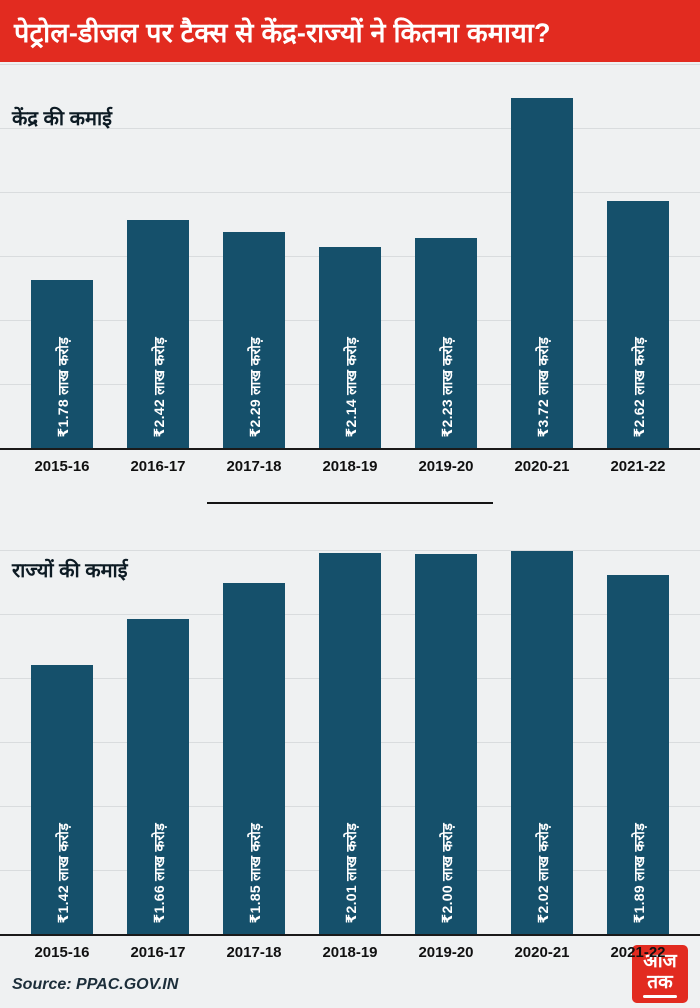 This screenshot has height=1008, width=700. Describe the element at coordinates (254, 758) in the screenshot. I see `bar: ₹1.85 लाख करोड़` at that location.